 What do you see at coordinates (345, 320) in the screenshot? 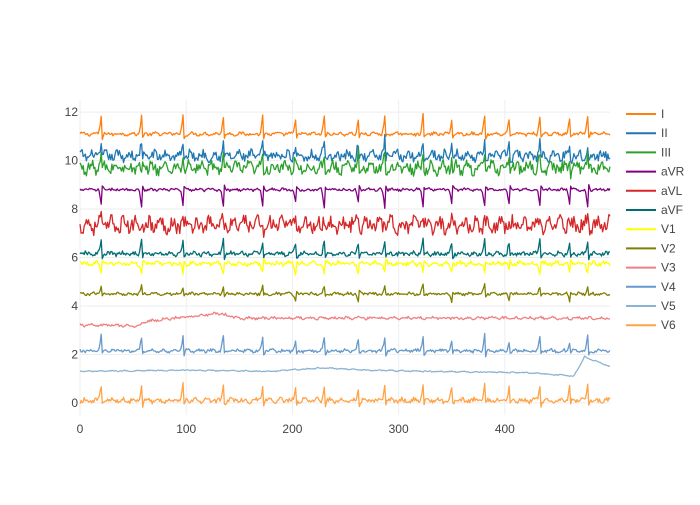
I see `series-line-v3` at bounding box center [345, 320].